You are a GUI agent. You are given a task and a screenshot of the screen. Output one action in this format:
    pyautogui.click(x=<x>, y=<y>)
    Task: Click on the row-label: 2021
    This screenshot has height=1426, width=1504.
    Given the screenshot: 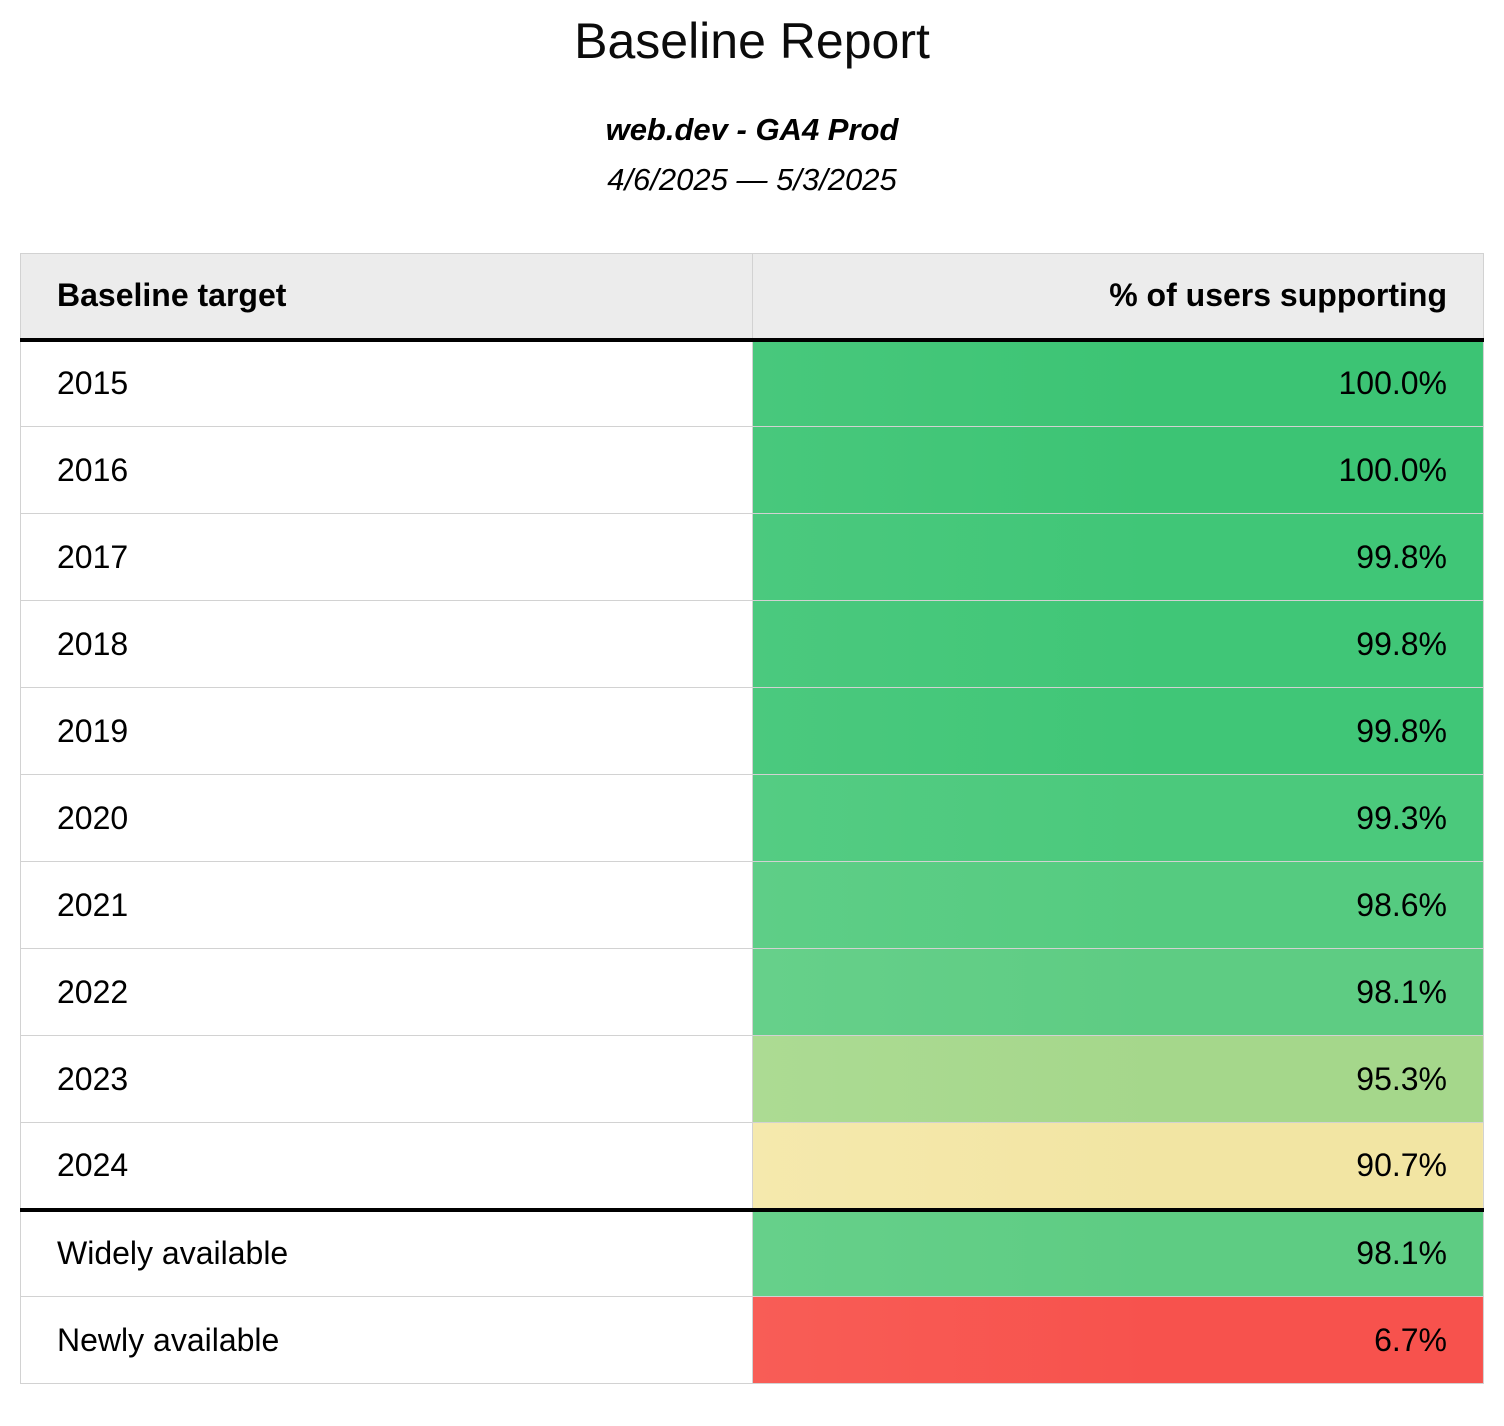 What is the action you would take?
    pyautogui.click(x=386, y=905)
    